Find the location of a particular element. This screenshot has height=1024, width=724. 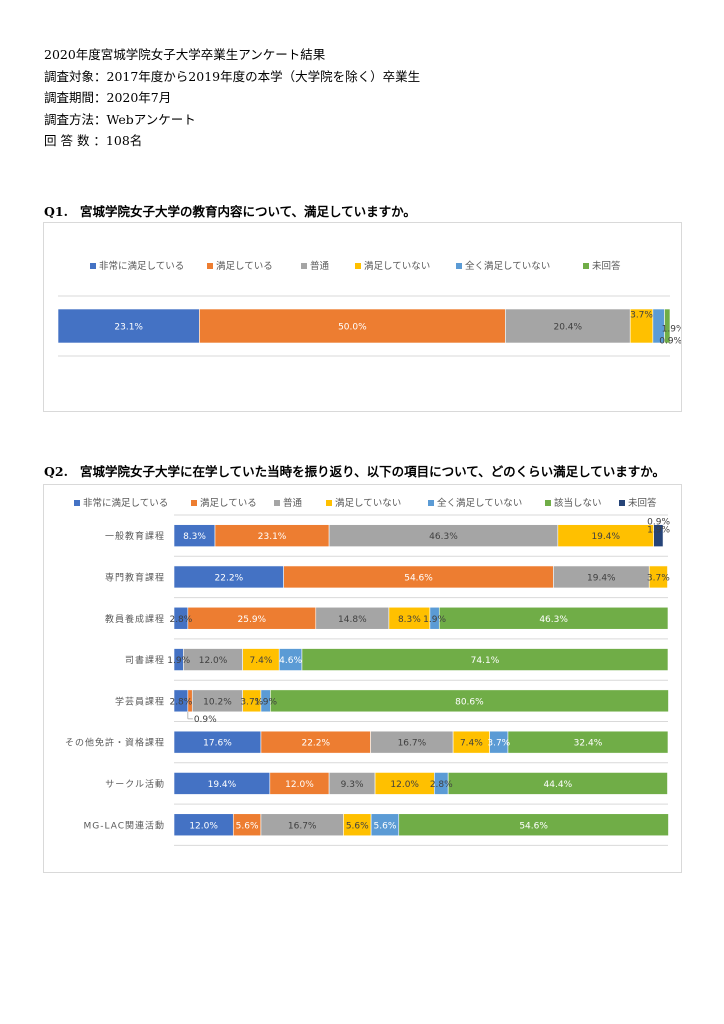

q2-number: Q2. is located at coordinates (56, 471).